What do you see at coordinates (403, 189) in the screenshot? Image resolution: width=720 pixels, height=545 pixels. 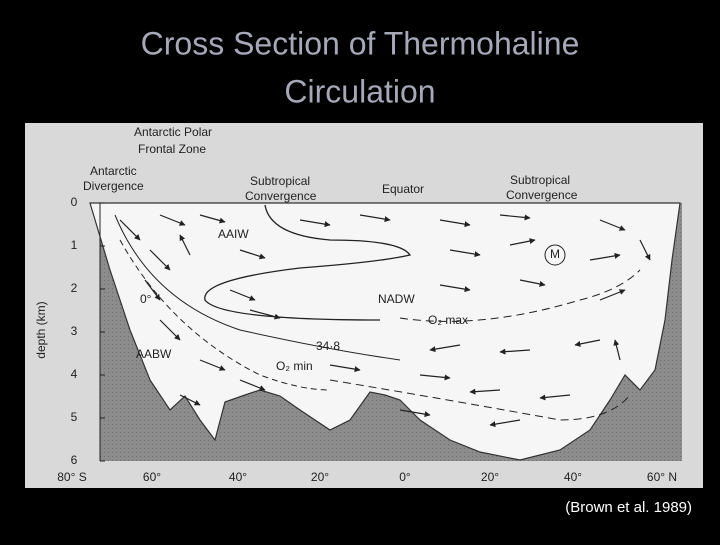 I see `label: Equator` at bounding box center [403, 189].